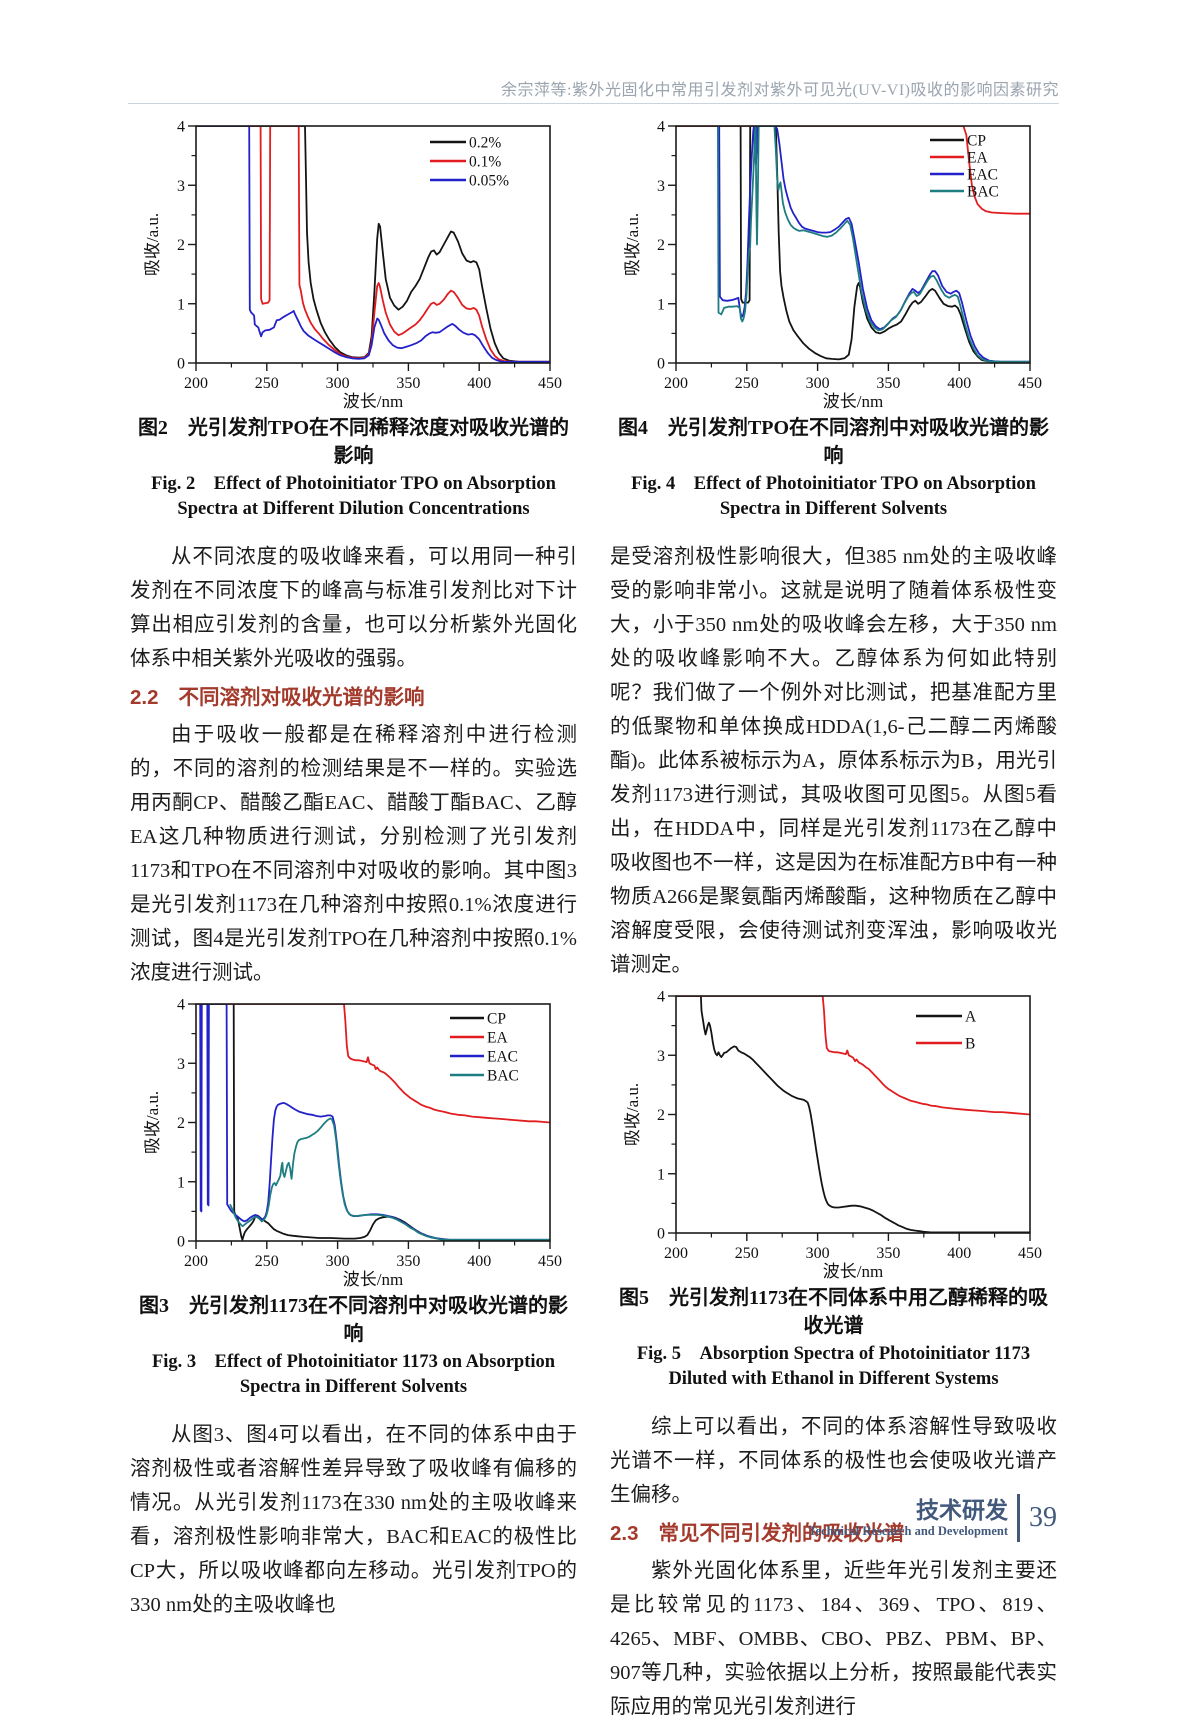  What do you see at coordinates (624, 1533) in the screenshot?
I see `section-number: 2.3` at bounding box center [624, 1533].